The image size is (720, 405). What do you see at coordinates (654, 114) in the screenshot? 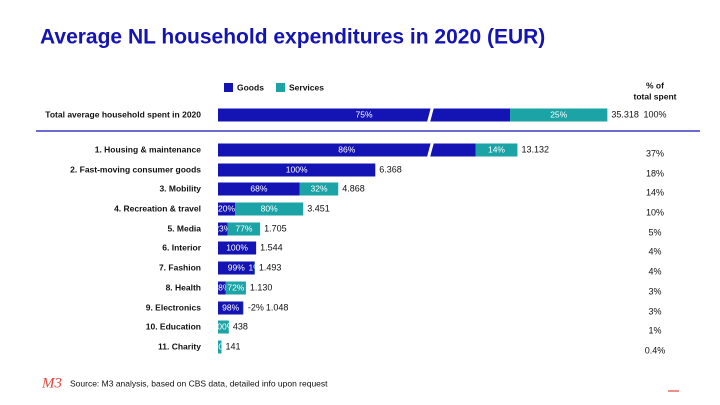
I see `share-label: 100%` at bounding box center [654, 114].